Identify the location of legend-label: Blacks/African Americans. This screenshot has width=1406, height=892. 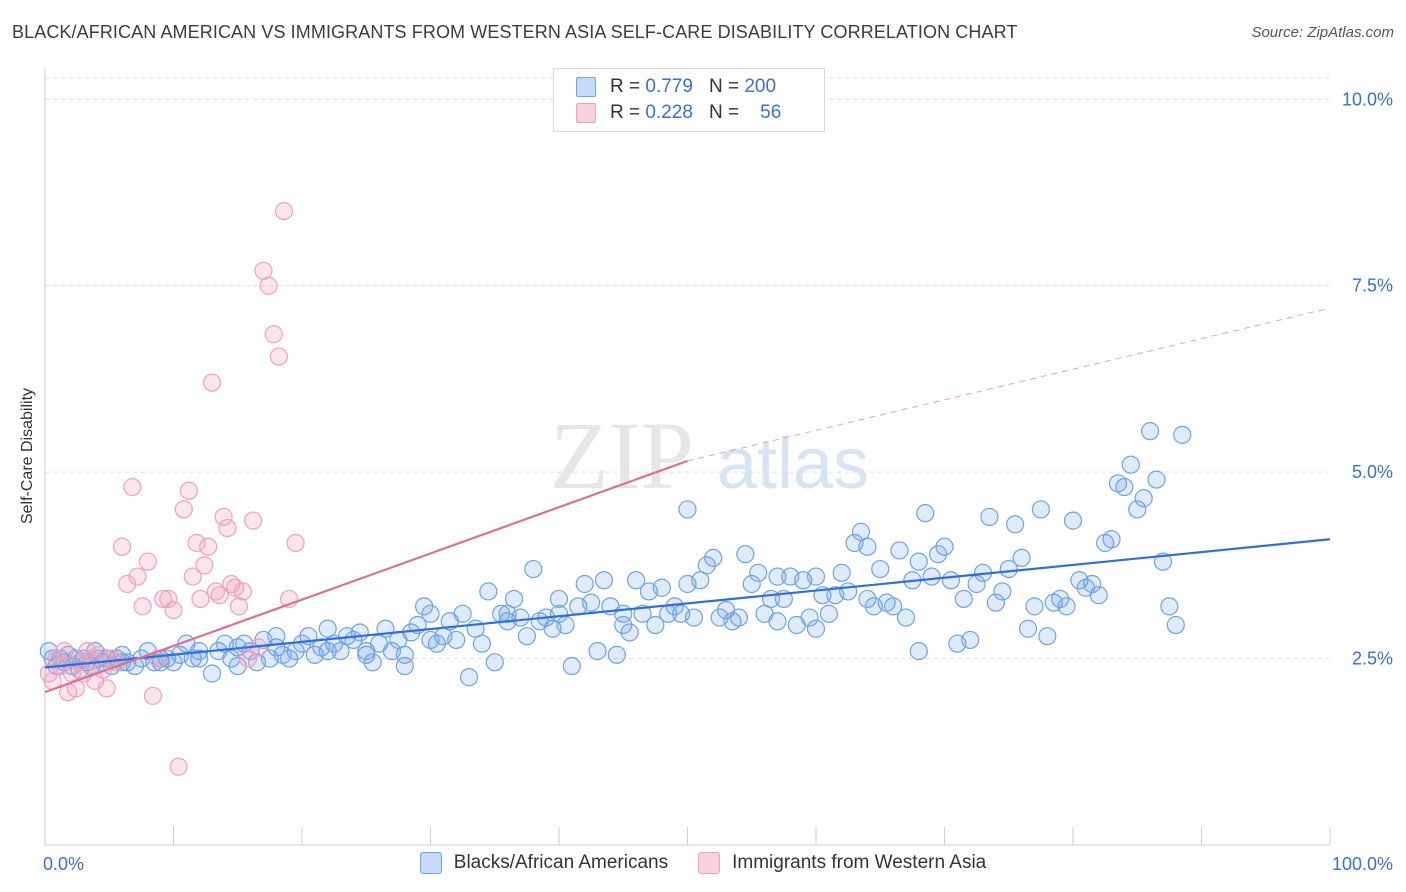
(561, 862).